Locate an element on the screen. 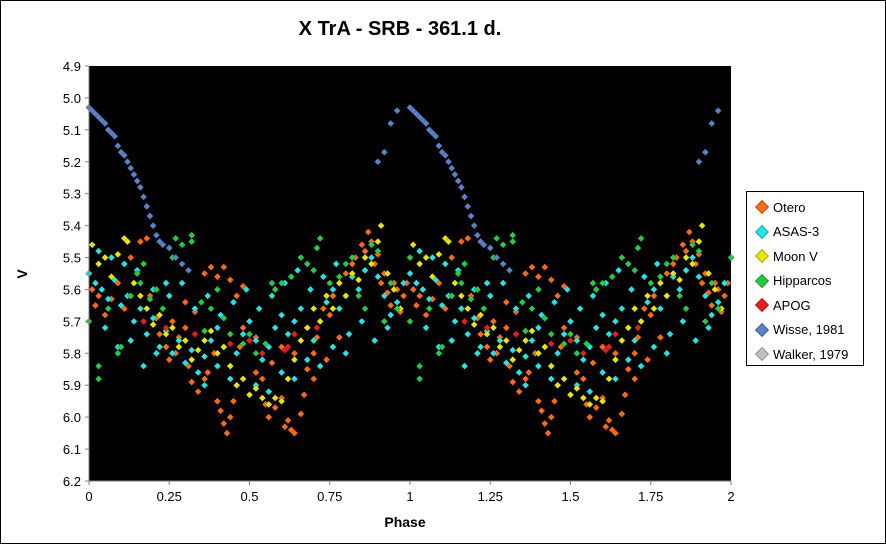 Image resolution: width=886 pixels, height=544 pixels. legend-label: APOG is located at coordinates (792, 305).